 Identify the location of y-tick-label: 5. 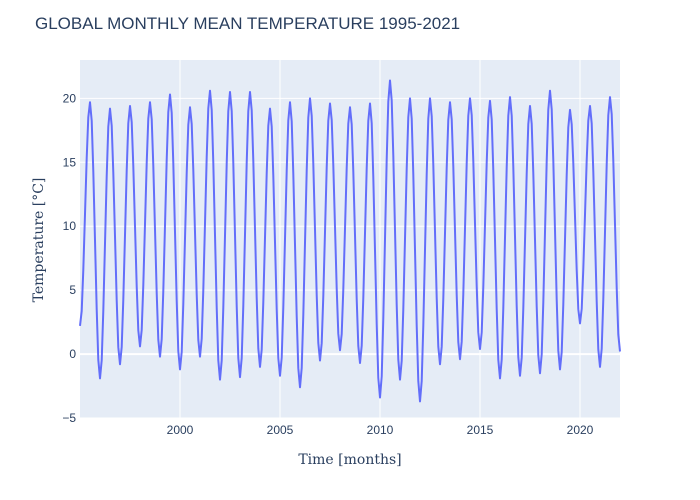
(72, 290).